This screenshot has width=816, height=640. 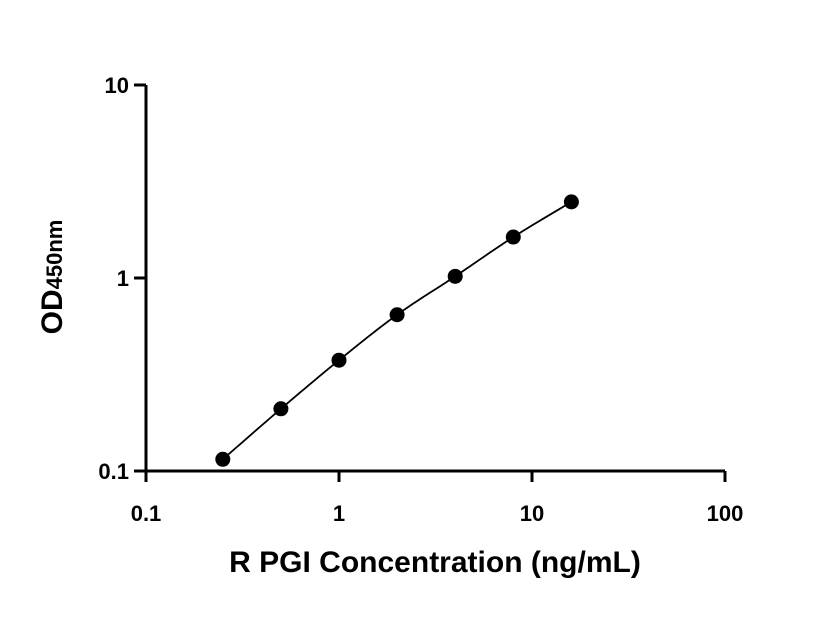 I want to click on y-tick-label: 1, so click(x=123, y=278).